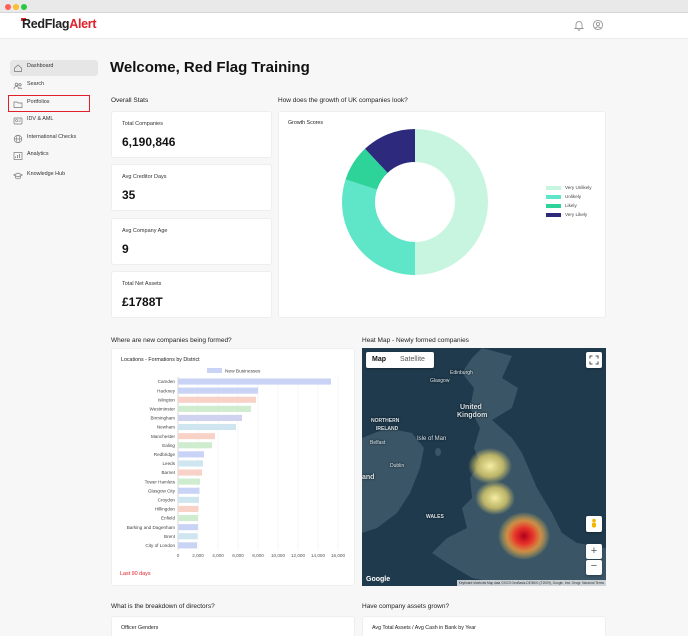 Image resolution: width=688 pixels, height=636 pixels. Describe the element at coordinates (306, 123) in the screenshot. I see `growth-scores-title: Growth Scores` at that location.